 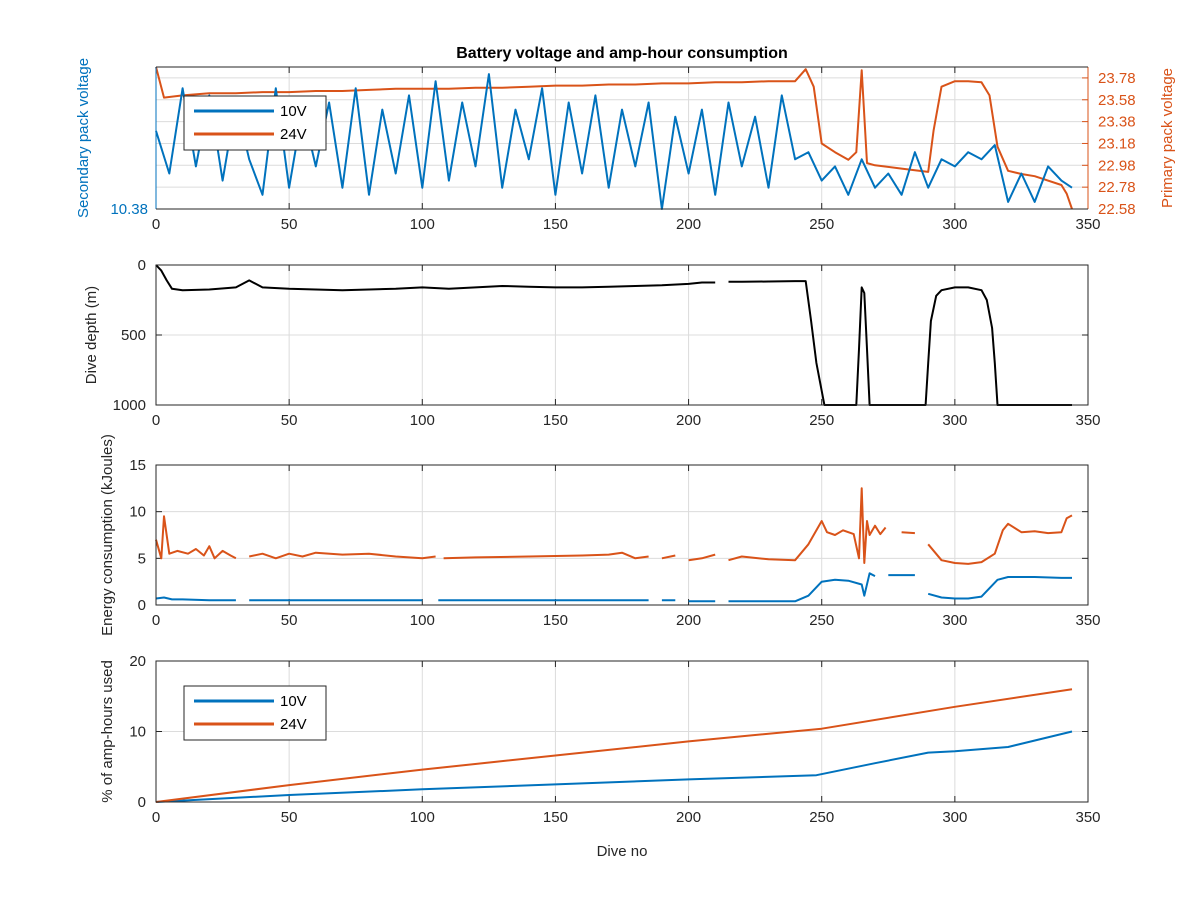 What do you see at coordinates (133, 335) in the screenshot?
I see `y-tick-label: 500` at bounding box center [133, 335].